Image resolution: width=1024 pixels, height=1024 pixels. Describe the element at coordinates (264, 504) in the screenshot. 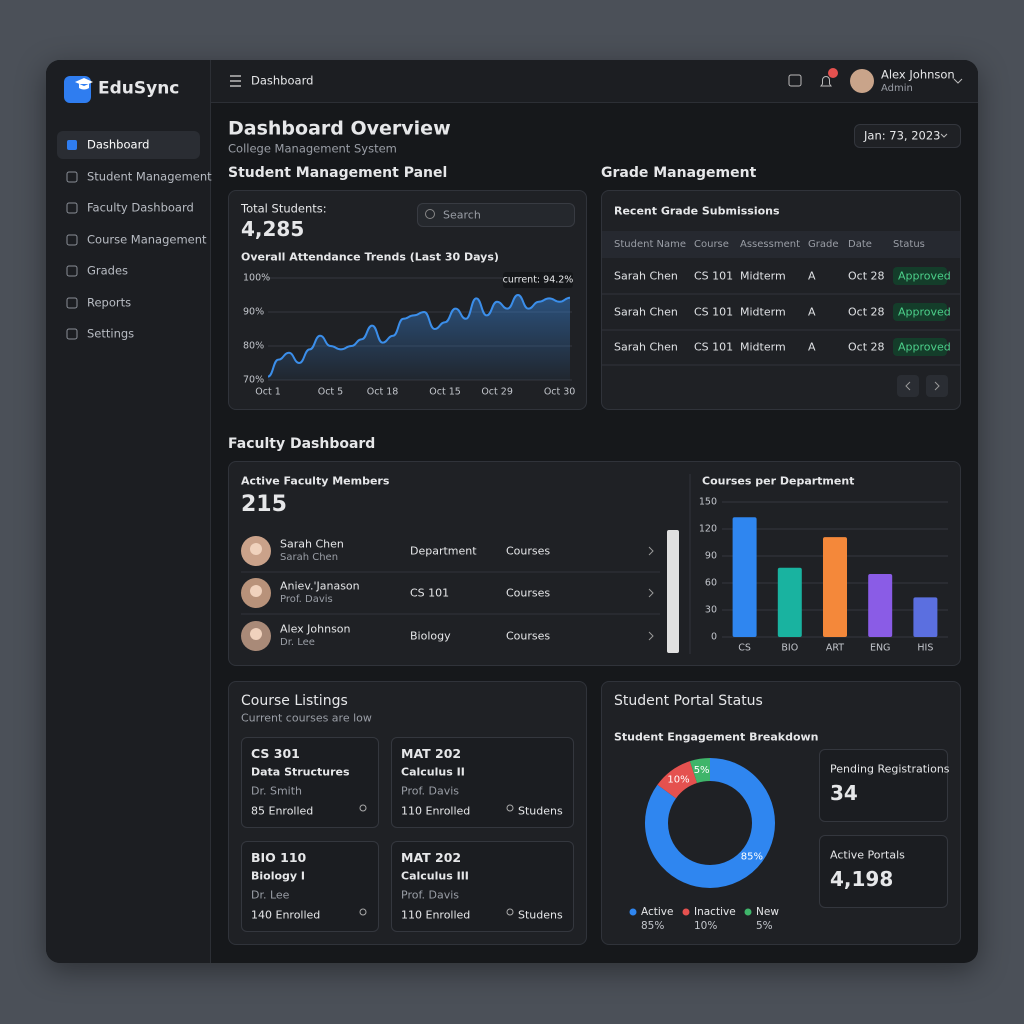

I see `stat-value: 215` at that location.